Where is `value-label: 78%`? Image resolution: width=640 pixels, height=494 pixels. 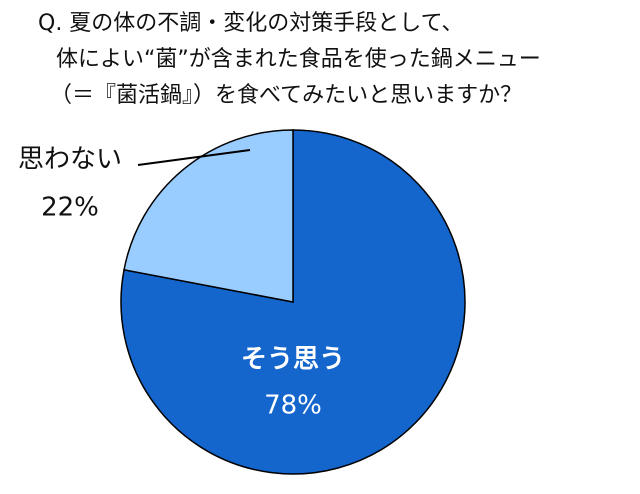
value-label: 78% is located at coordinates (293, 406).